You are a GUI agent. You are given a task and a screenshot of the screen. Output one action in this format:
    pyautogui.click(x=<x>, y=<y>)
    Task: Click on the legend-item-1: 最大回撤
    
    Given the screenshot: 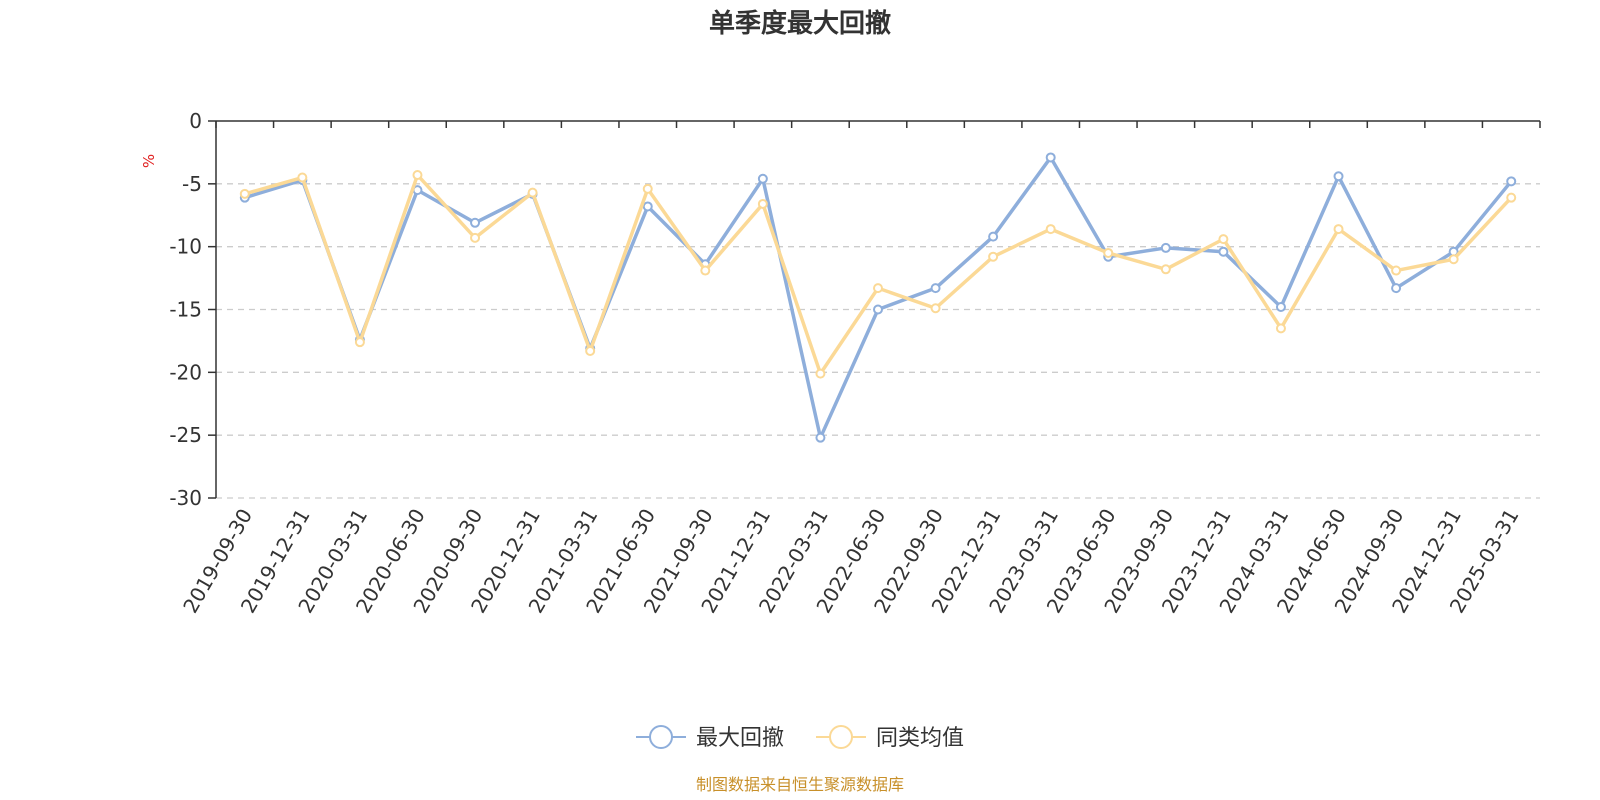 What is the action you would take?
    pyautogui.click(x=710, y=738)
    